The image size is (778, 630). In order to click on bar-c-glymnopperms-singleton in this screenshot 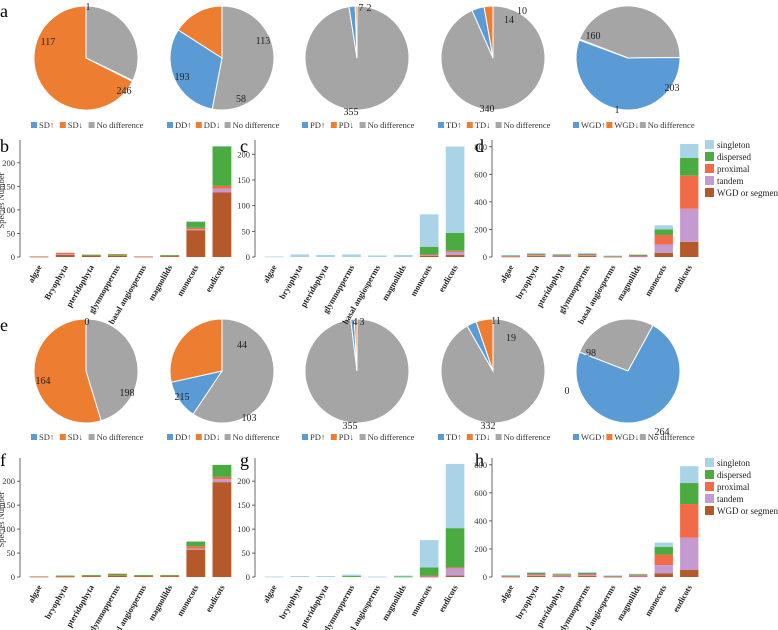, I will do `click(351, 255)`.